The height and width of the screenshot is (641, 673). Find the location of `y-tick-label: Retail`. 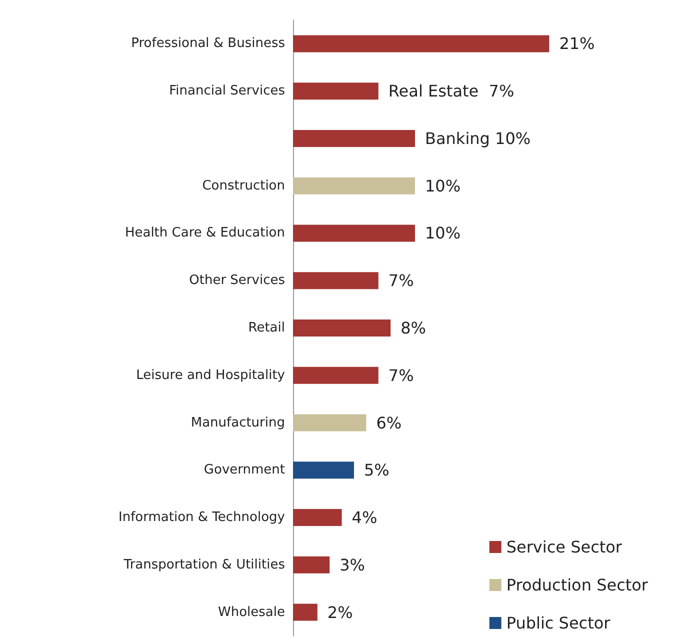

y-tick-label: Retail is located at coordinates (266, 328).